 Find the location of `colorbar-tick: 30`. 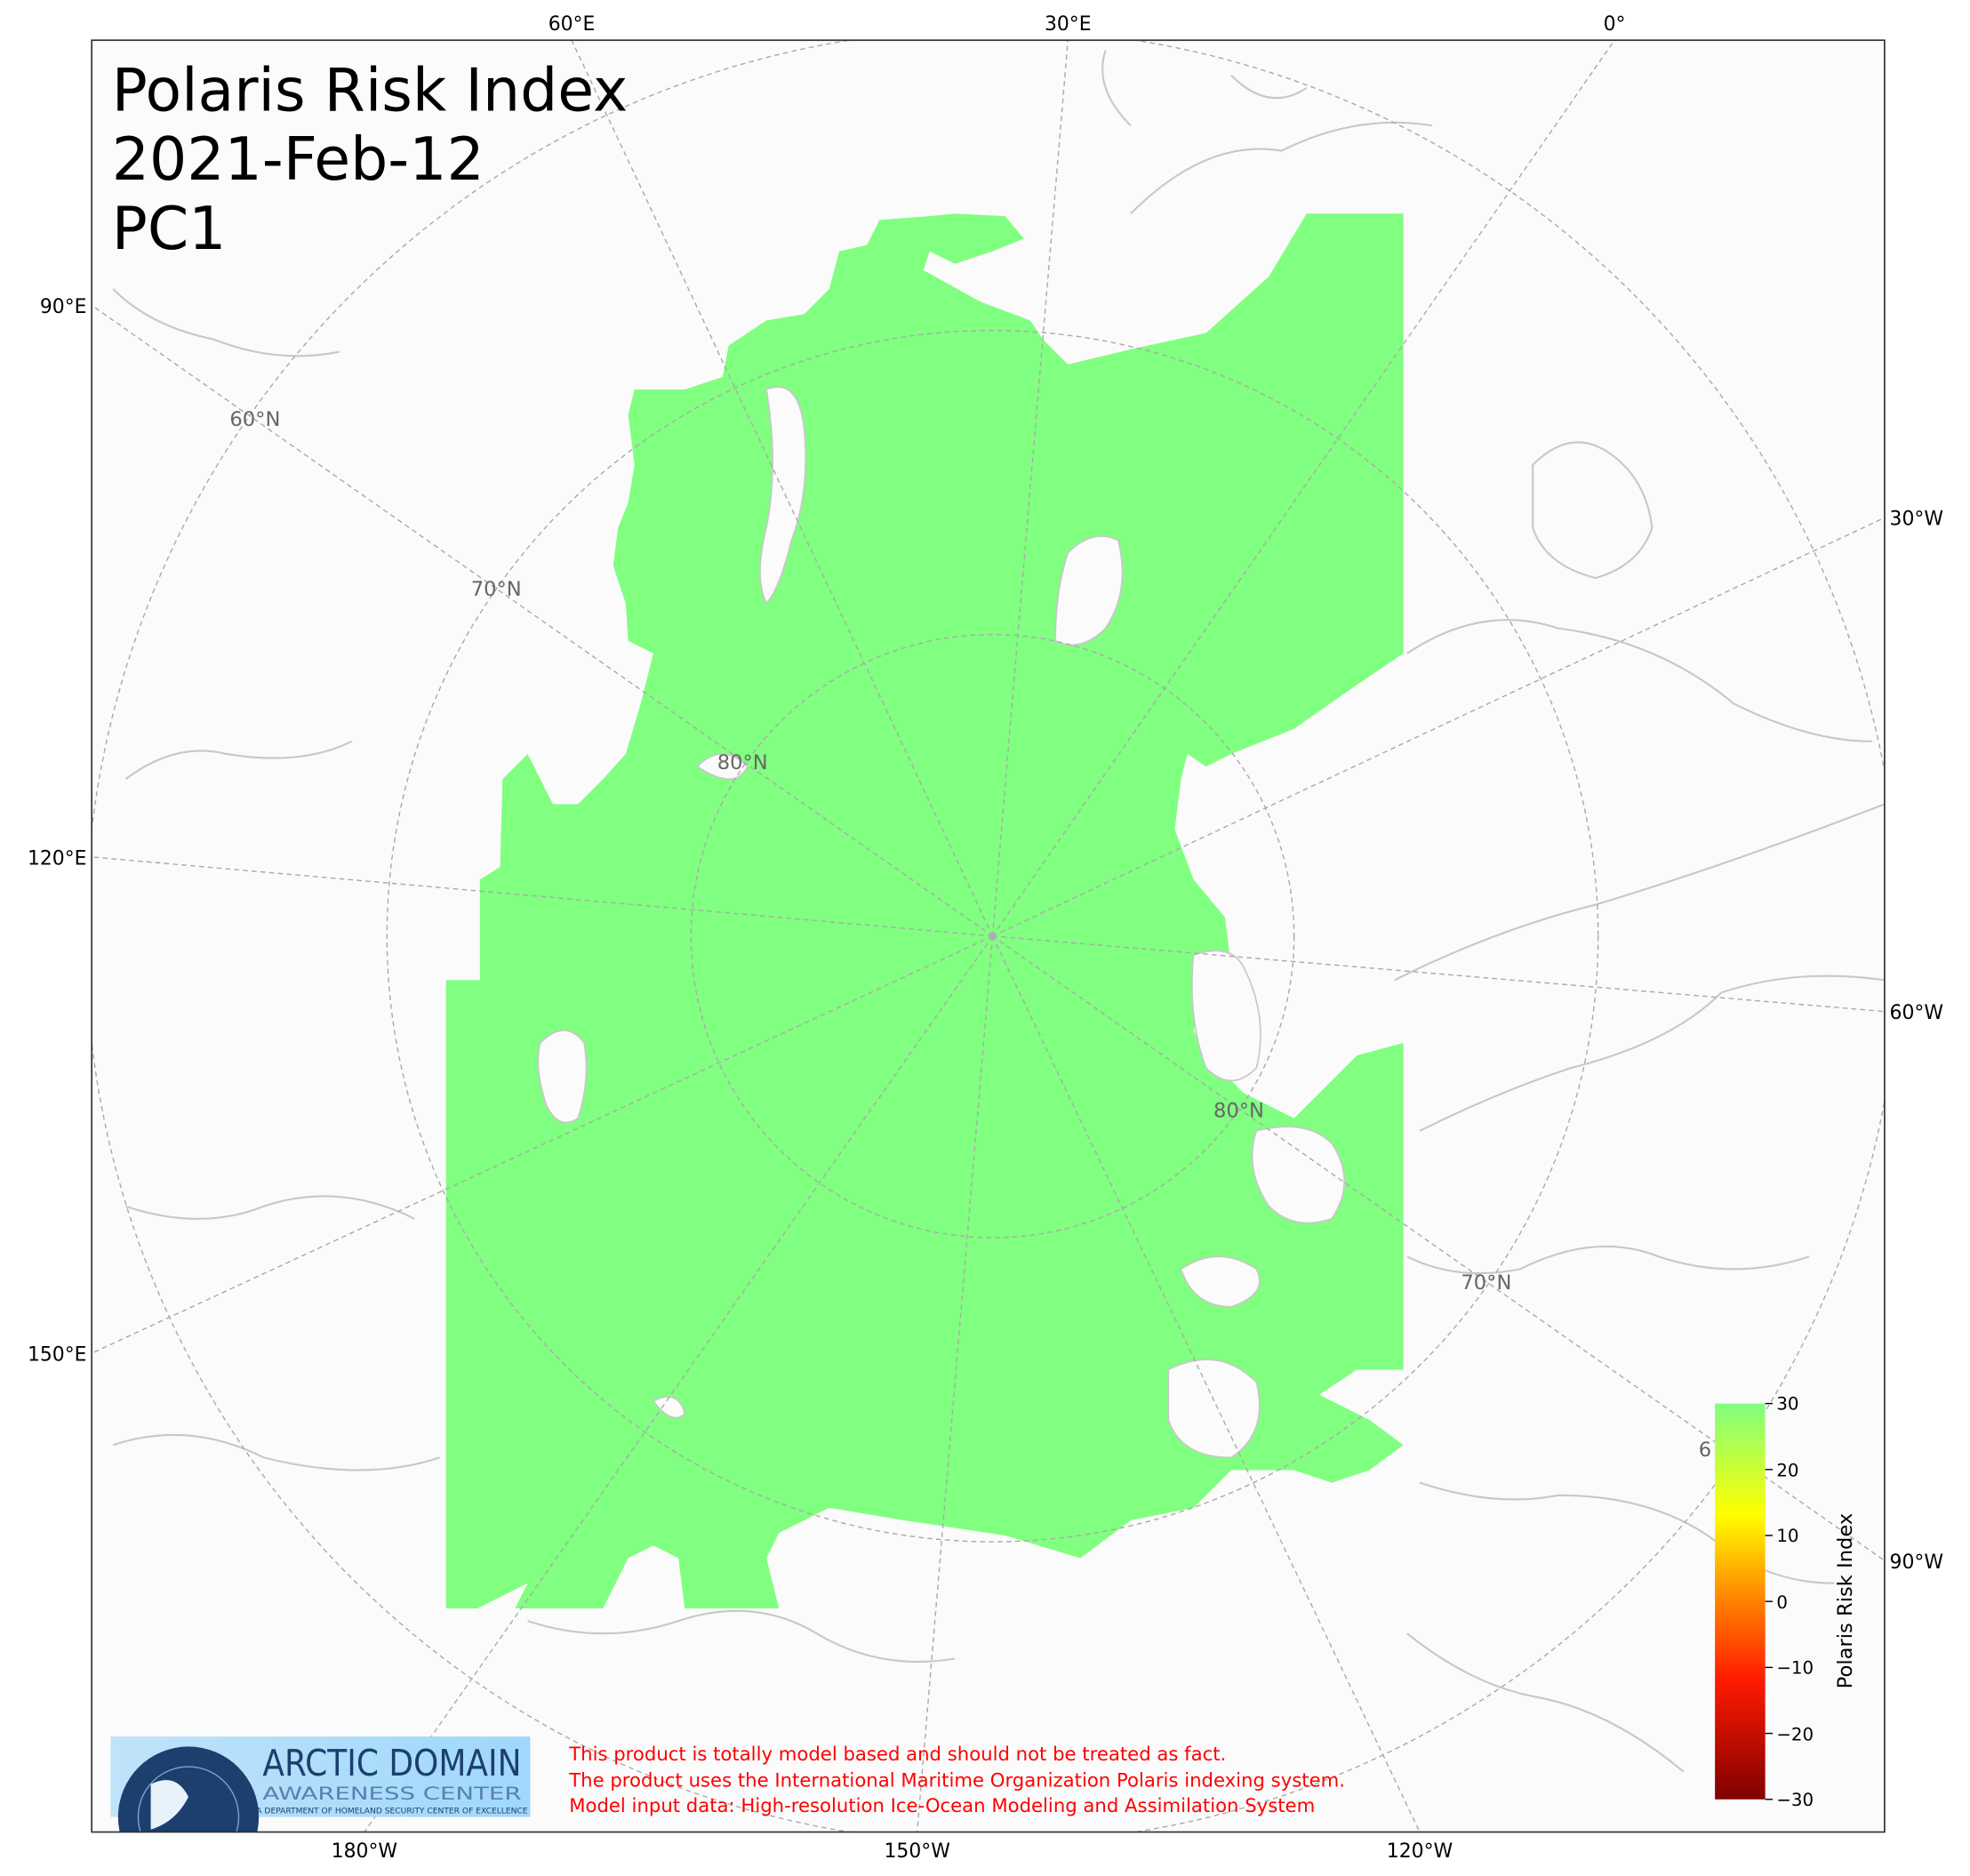

colorbar-tick: 30 is located at coordinates (1787, 1405).